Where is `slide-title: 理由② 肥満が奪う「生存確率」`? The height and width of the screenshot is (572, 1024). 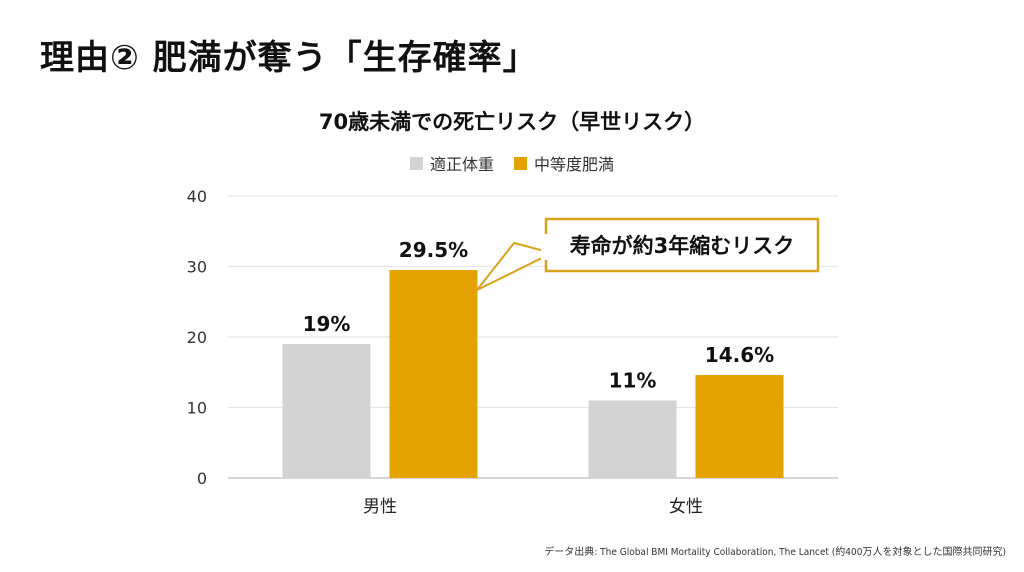
slide-title: 理由② 肥満が奪う「生存確率」 is located at coordinates (289, 58).